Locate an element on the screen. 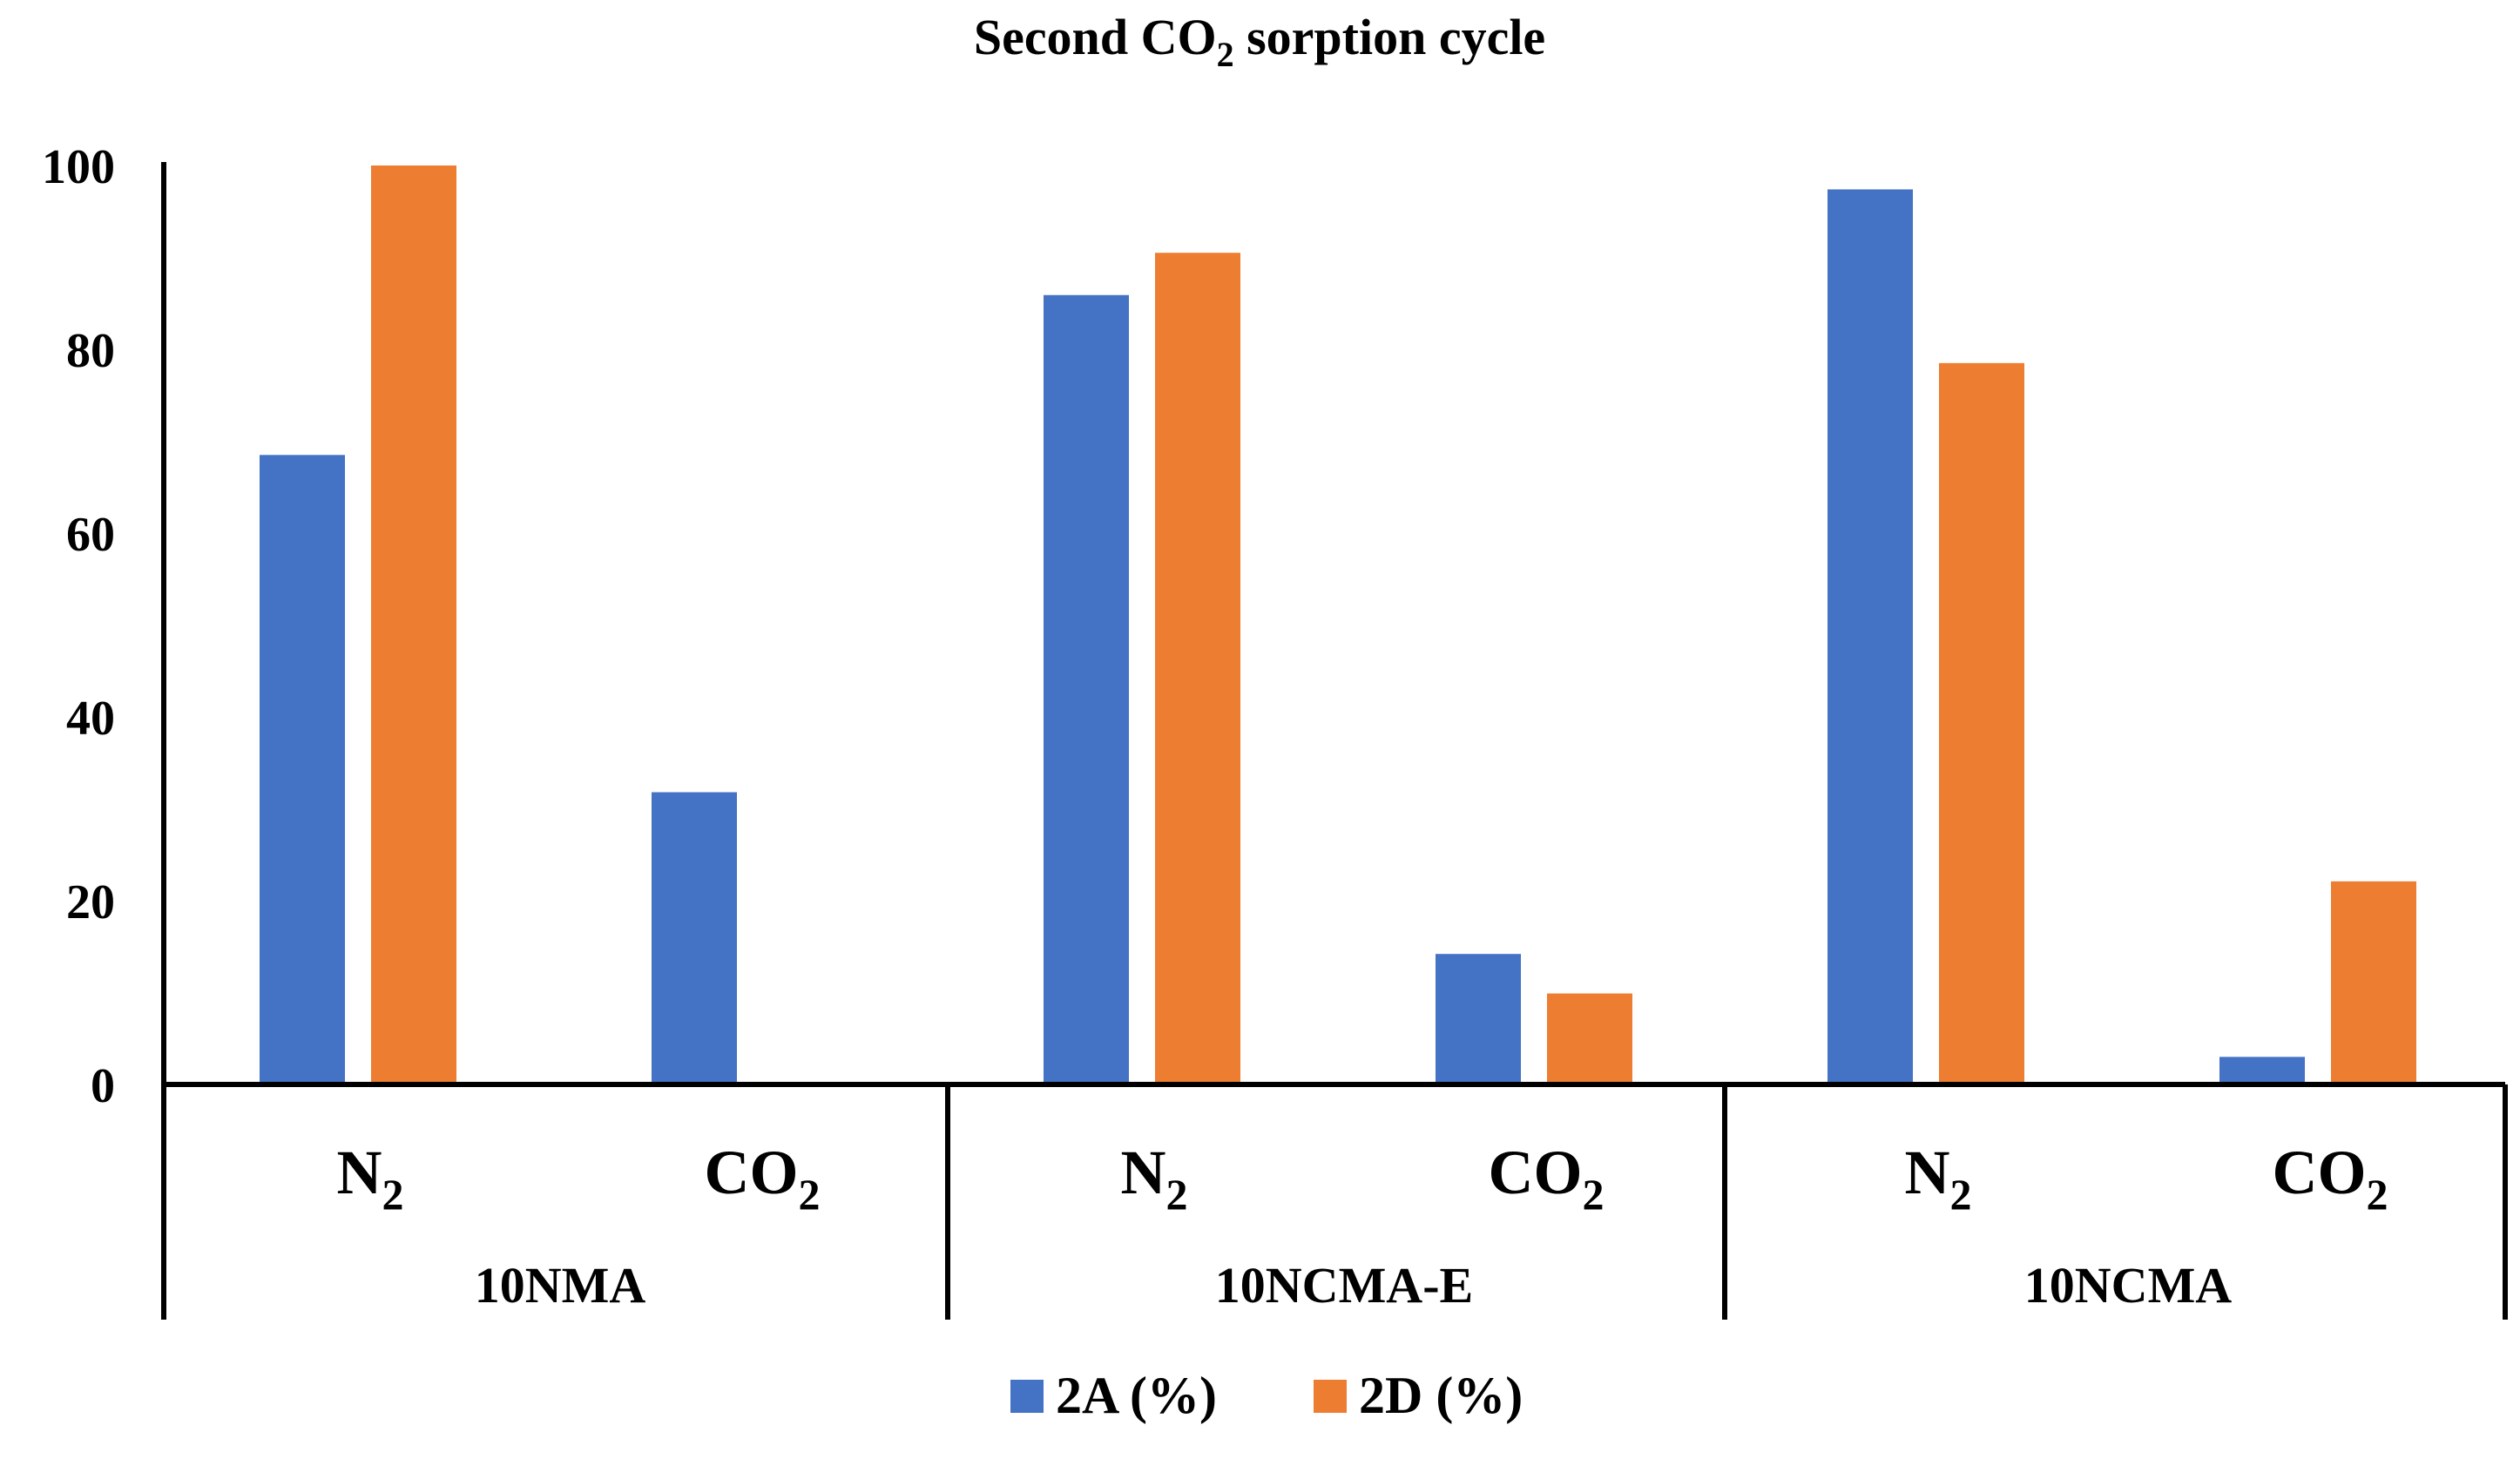 Image resolution: width=2520 pixels, height=1459 pixels. legend: 2A (%) 2D (%) is located at coordinates (1266, 1395).